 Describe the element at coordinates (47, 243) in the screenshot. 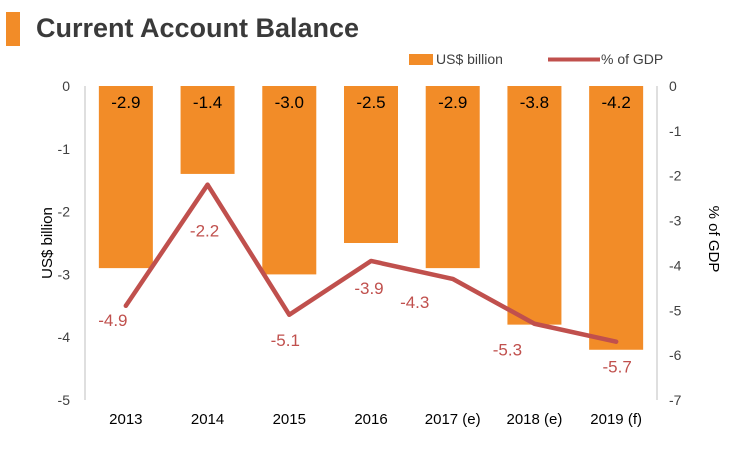

I see `y-axis-title-left: US$ billion` at that location.